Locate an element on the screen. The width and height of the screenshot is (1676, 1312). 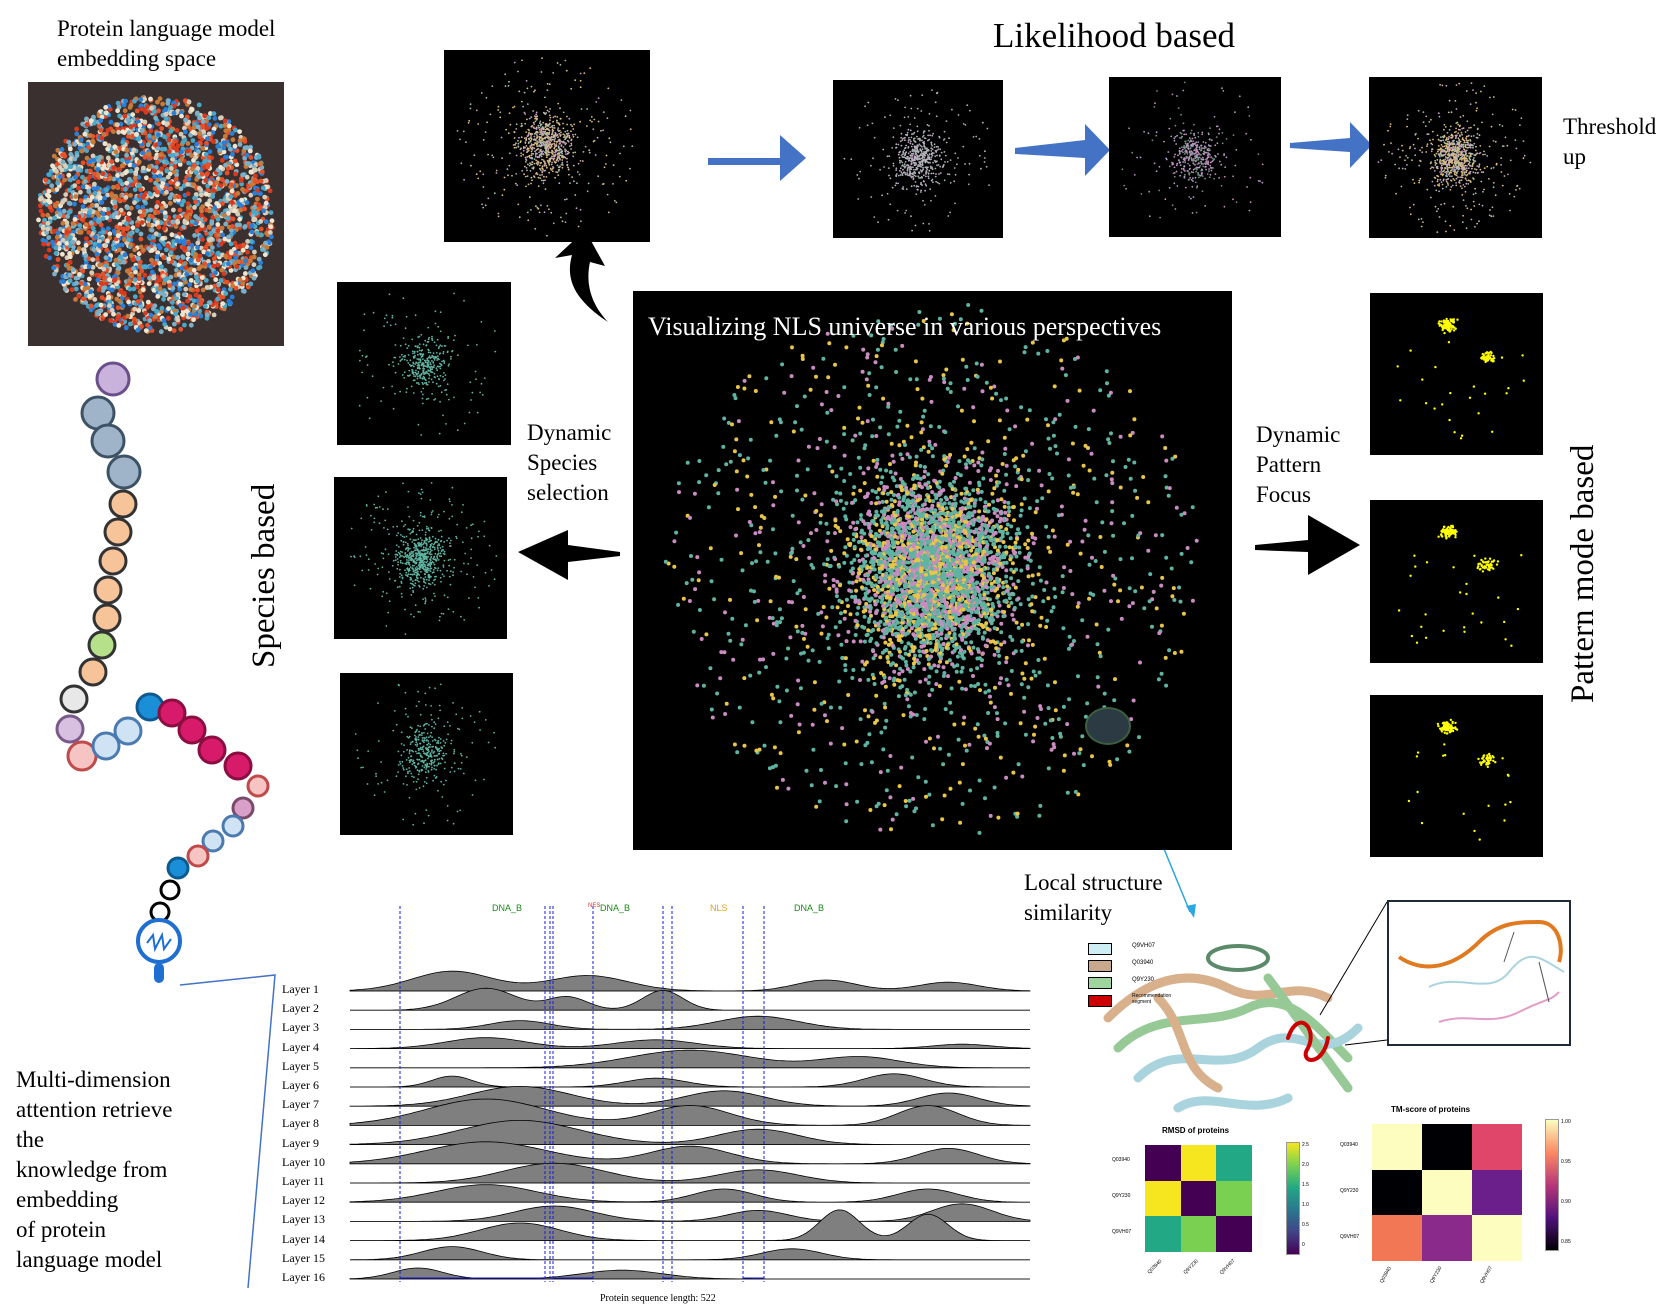
layer-label: Layer 14 is located at coordinates (303, 1238).